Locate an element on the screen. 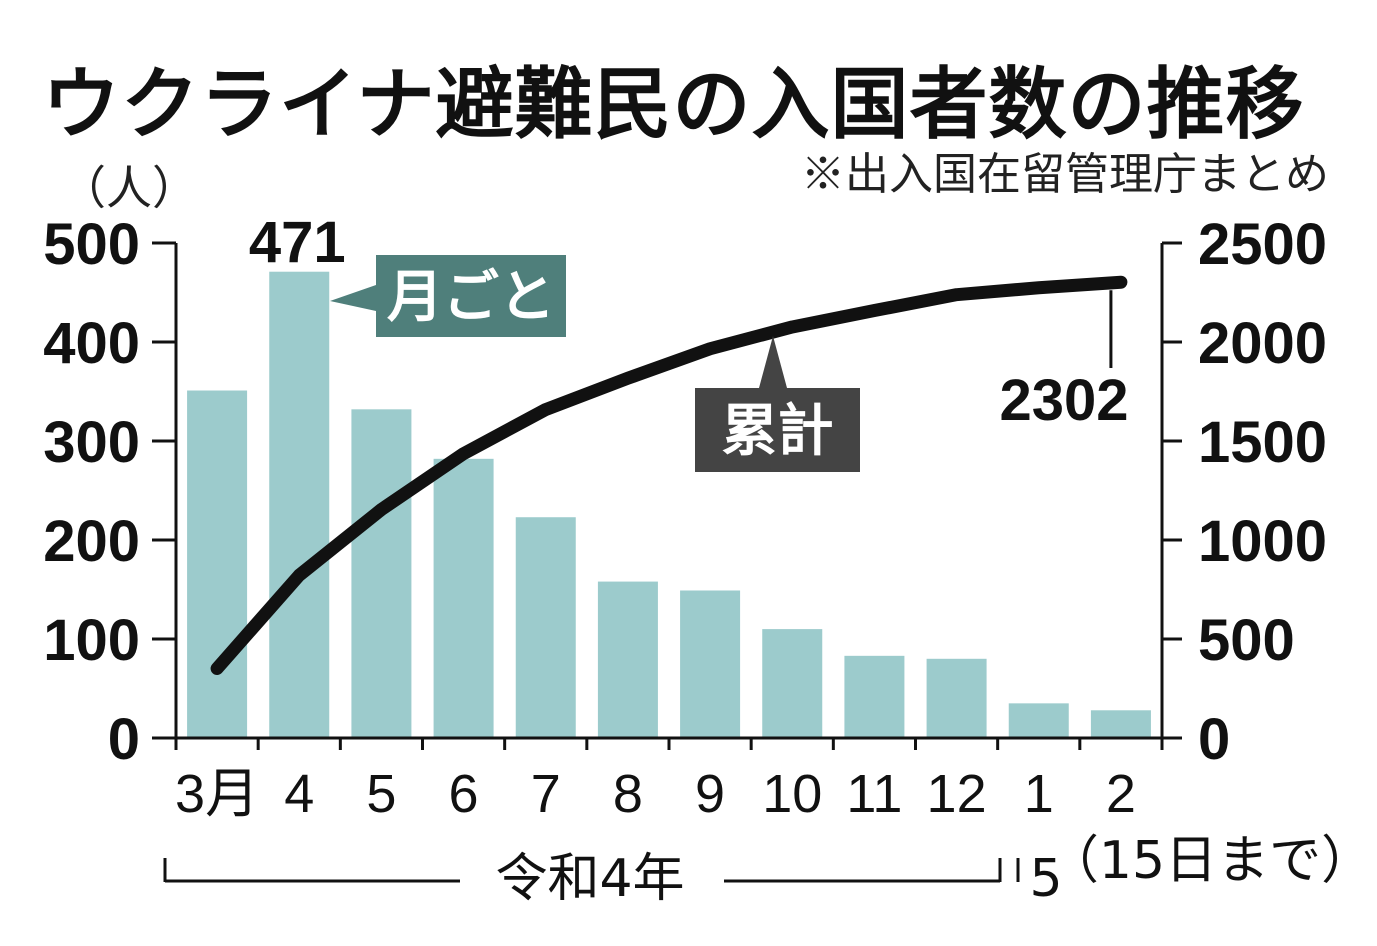 This screenshot has height=946, width=1377. x-tick-label: 5 is located at coordinates (381, 794).